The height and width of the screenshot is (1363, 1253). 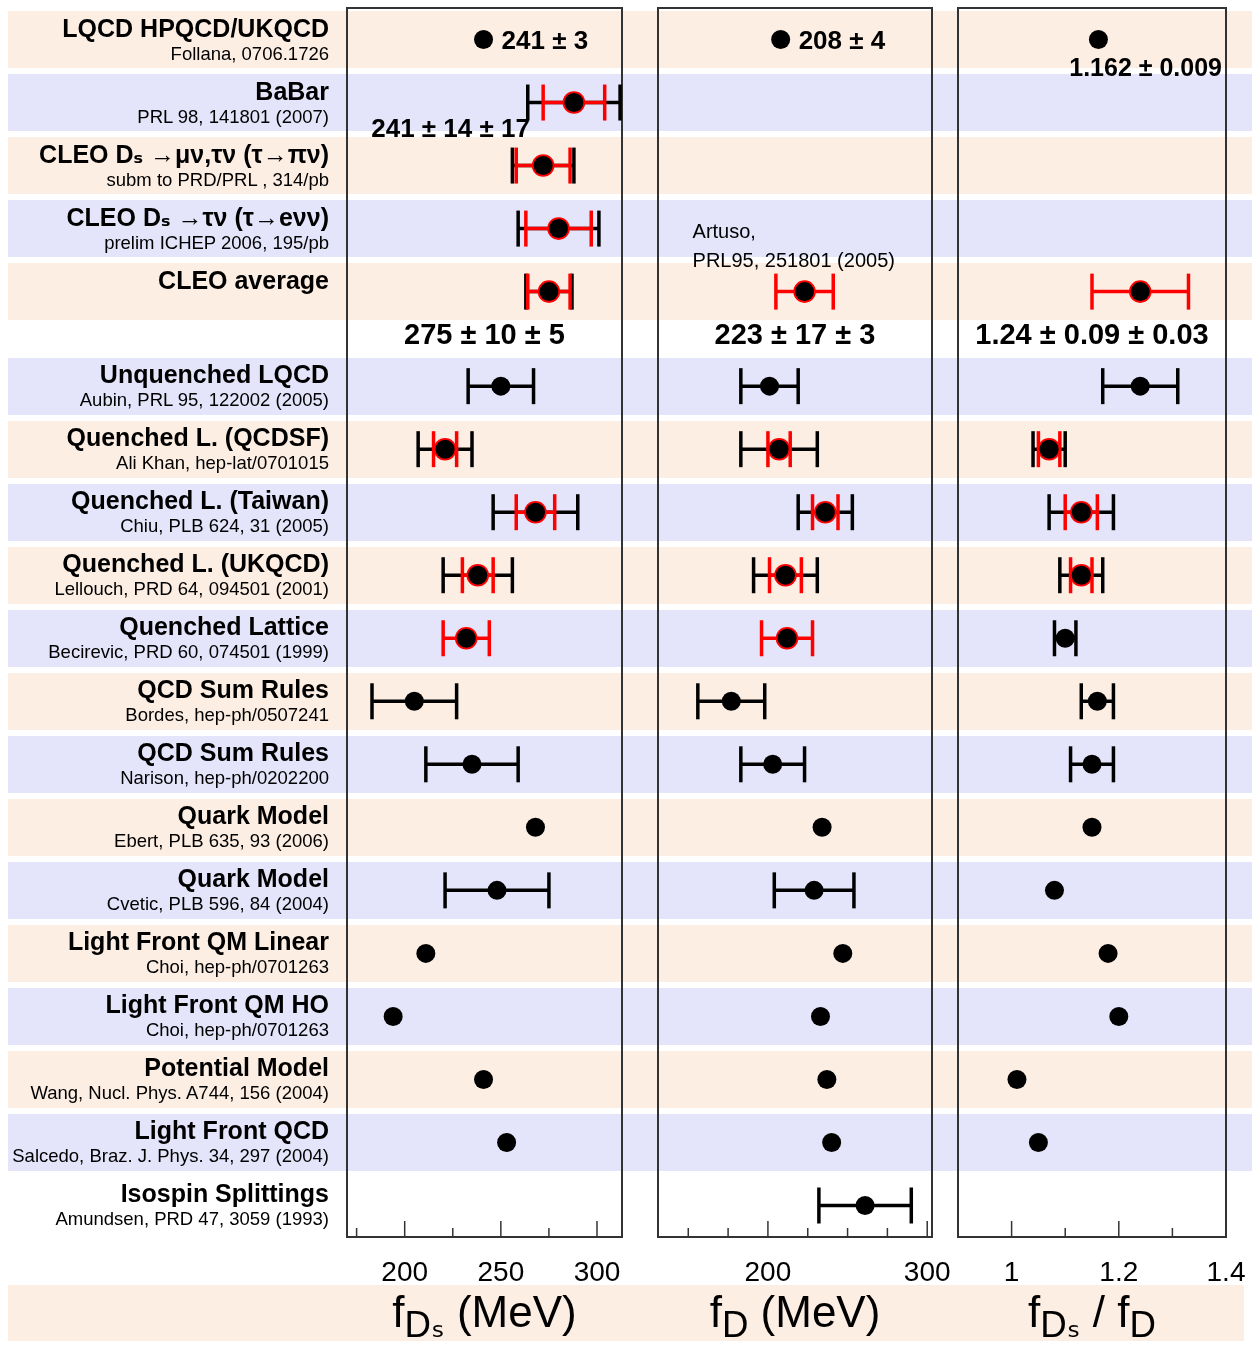 What do you see at coordinates (795, 1317) in the screenshot?
I see `x-axis-title: f$_{D}$ (MeV)` at bounding box center [795, 1317].